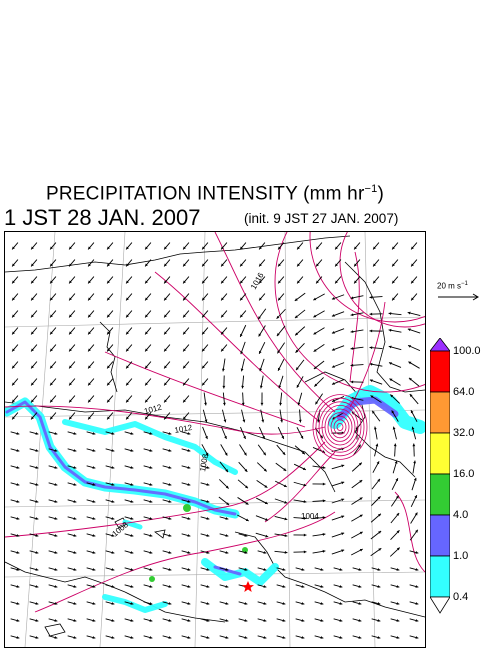  I want to click on precip-cell-south-core, so click(227, 570).